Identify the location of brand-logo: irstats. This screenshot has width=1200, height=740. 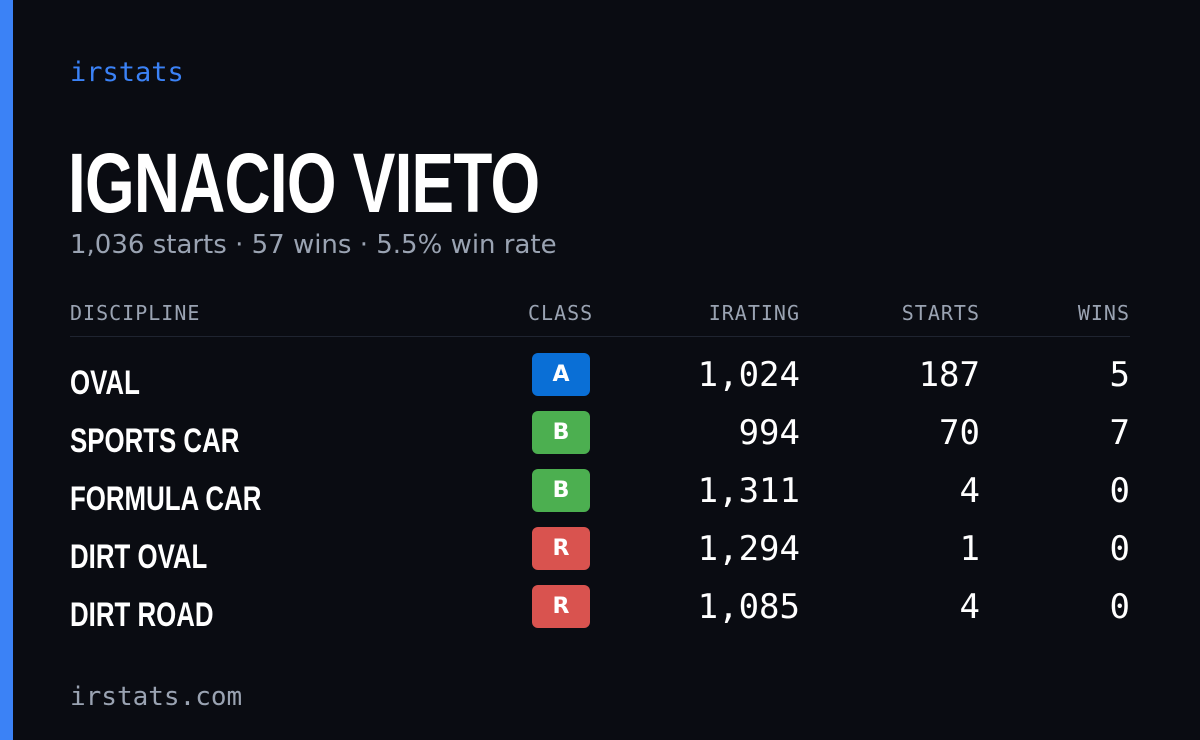
(127, 72).